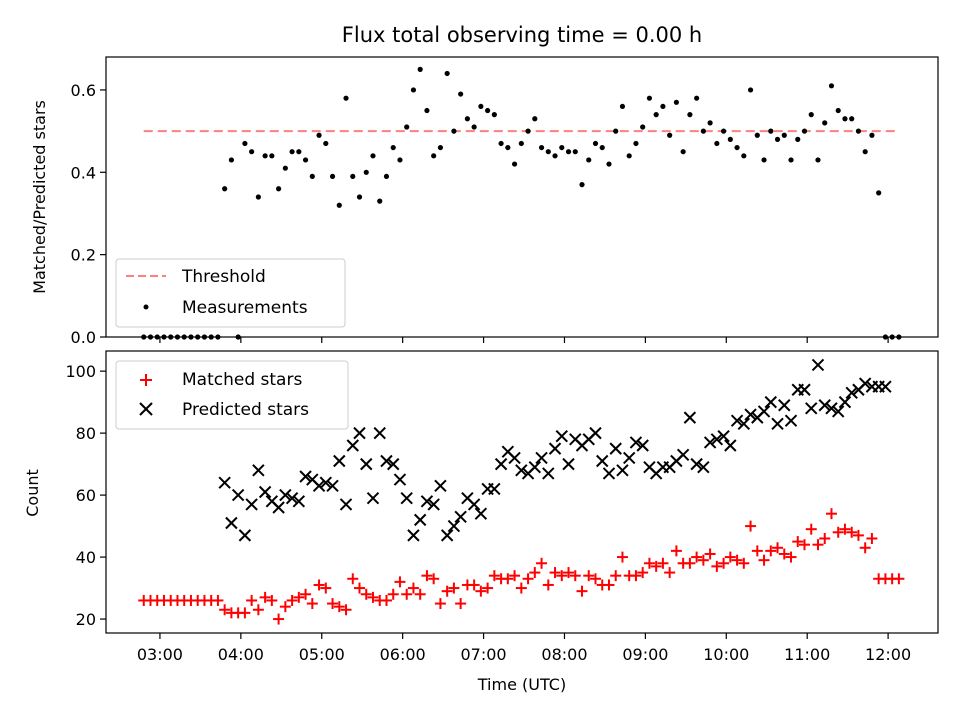 This screenshot has height=720, width=960. I want to click on bottom-y-tick-label: 100, so click(80, 371).